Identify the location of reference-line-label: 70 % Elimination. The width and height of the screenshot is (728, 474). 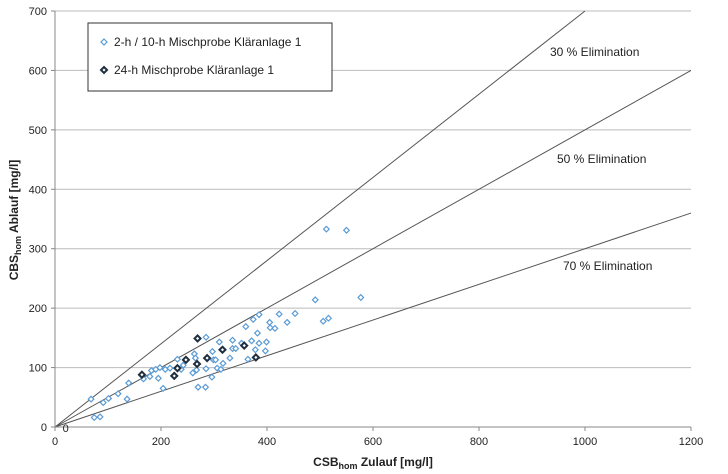
(607, 266).